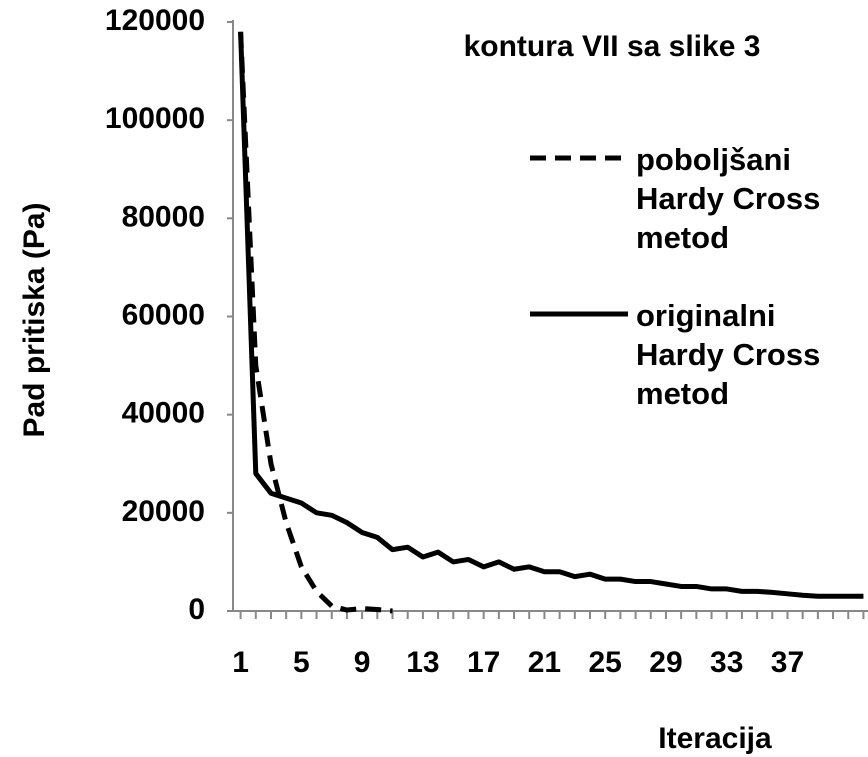 The height and width of the screenshot is (757, 868). What do you see at coordinates (301, 662) in the screenshot?
I see `x-tick-label: 5` at bounding box center [301, 662].